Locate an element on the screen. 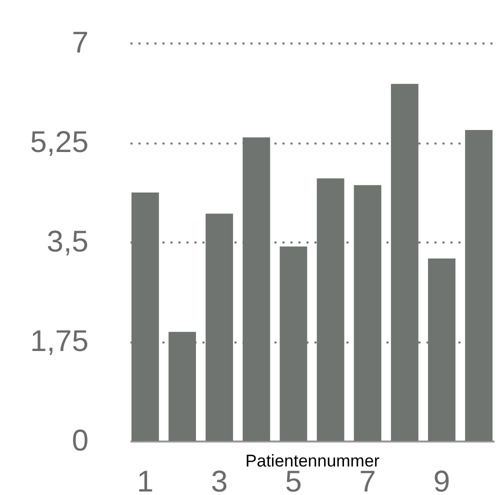 This screenshot has height=495, width=498. y-tick-label: 5,25 is located at coordinates (59, 142).